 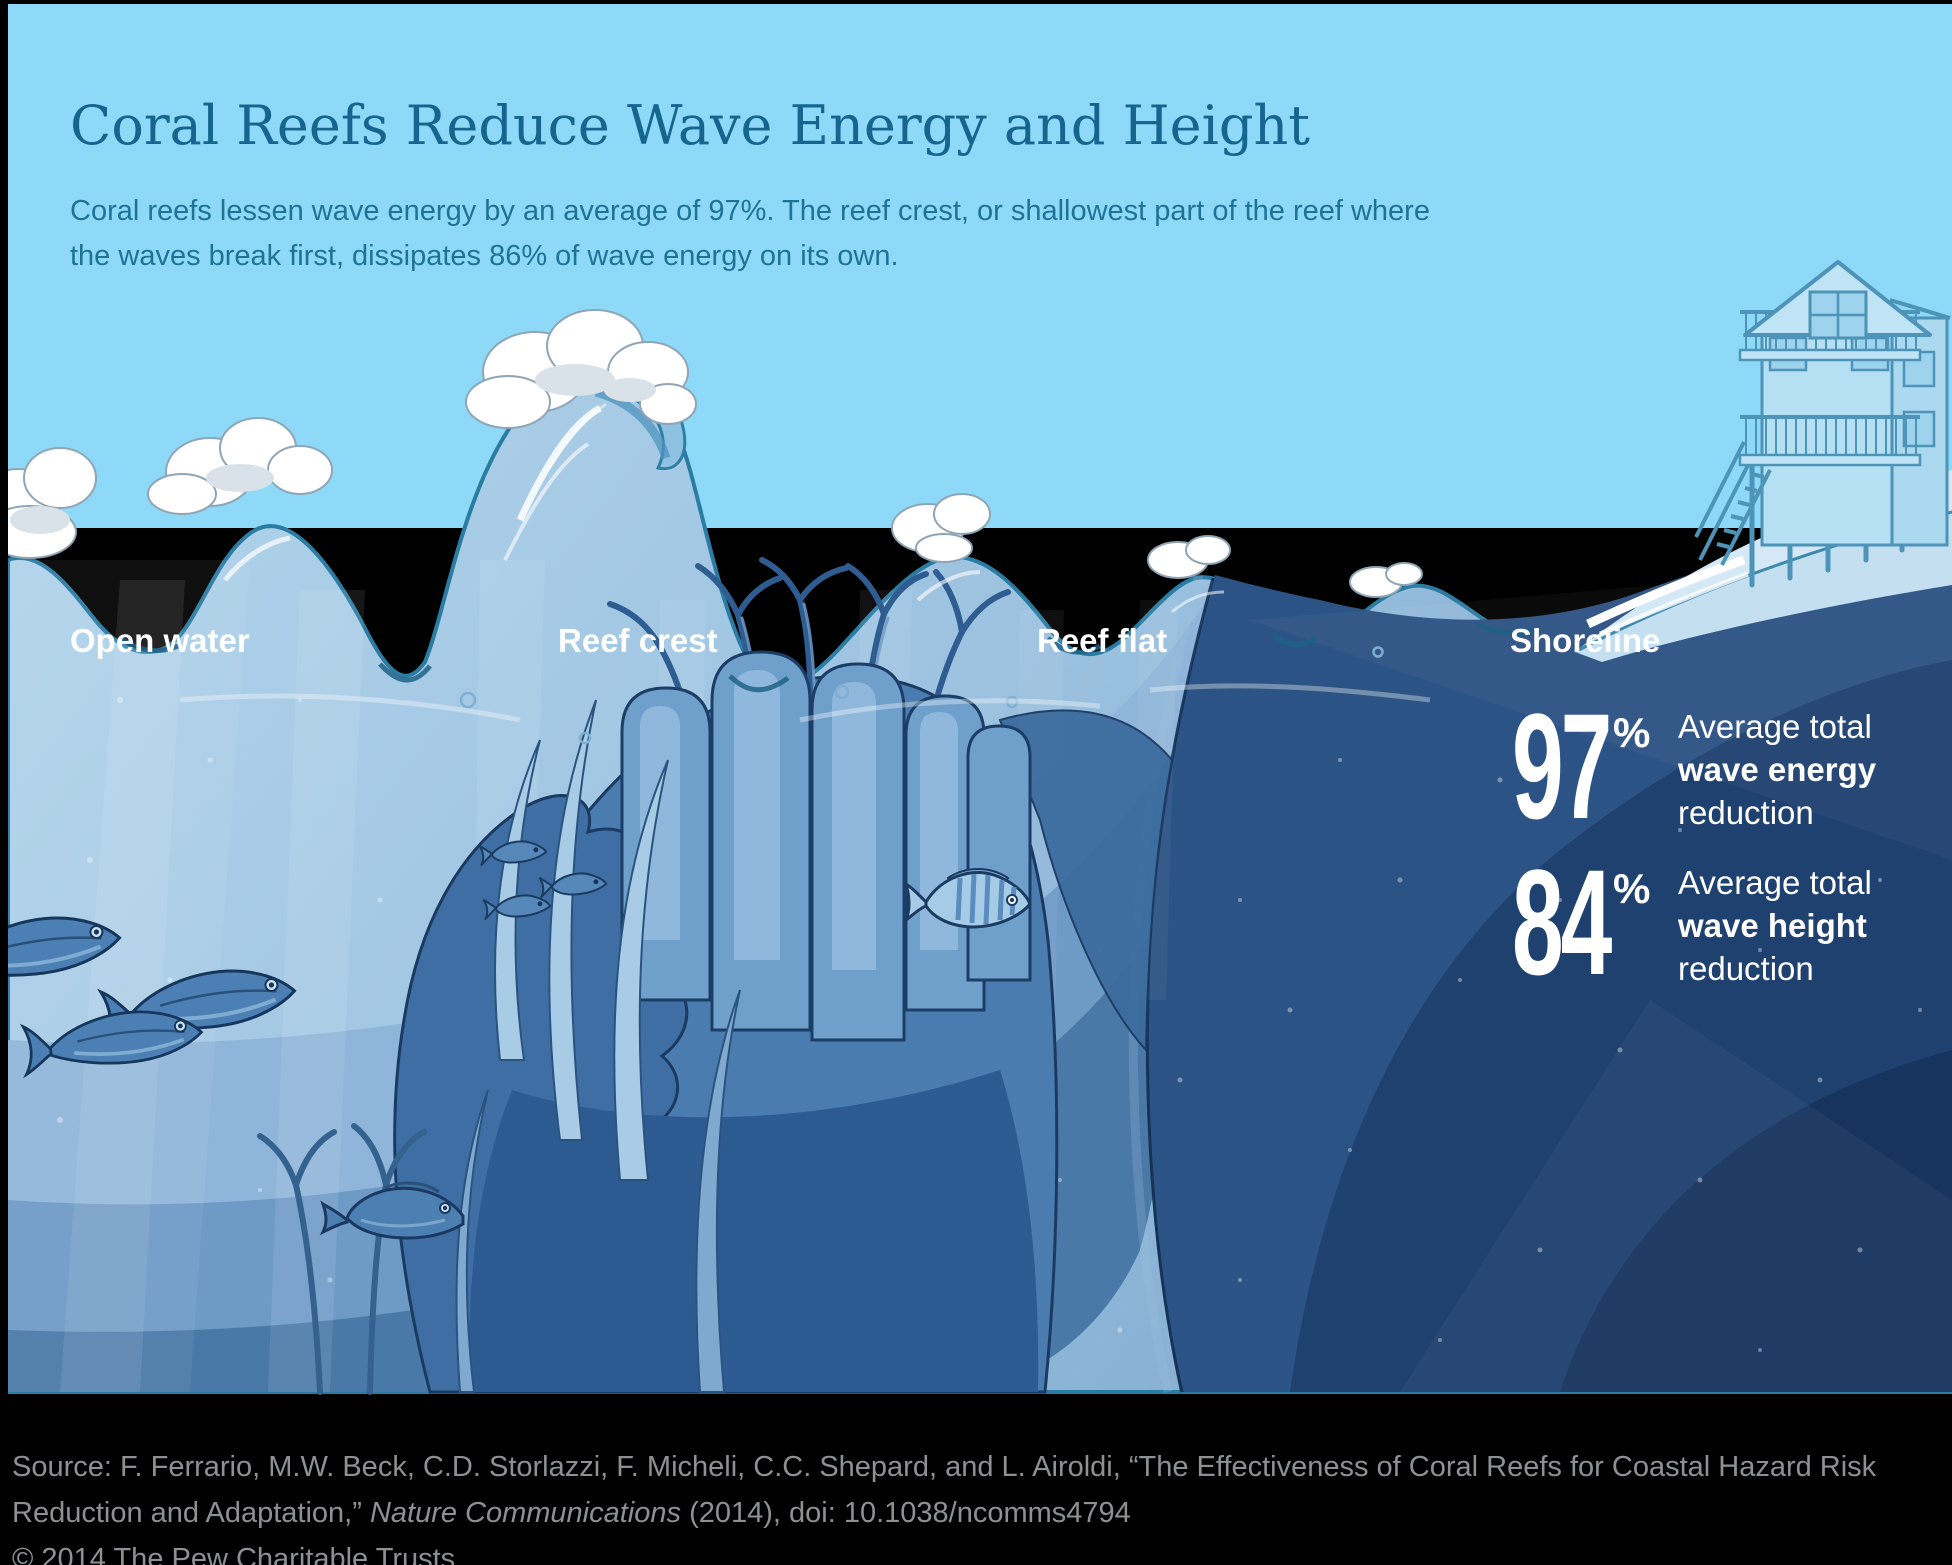 I want to click on stat-description: Average total wave height reduction, so click(x=1775, y=925).